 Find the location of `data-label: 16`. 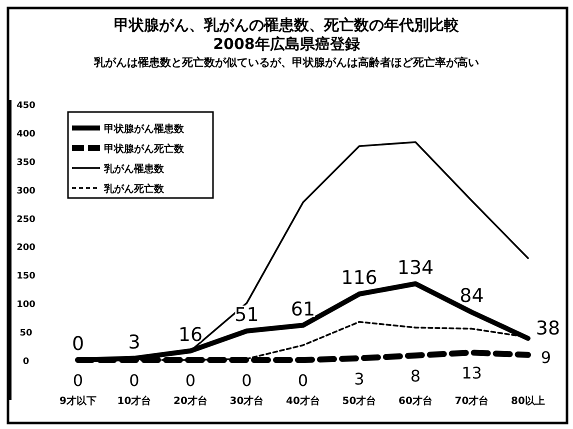

data-label: 16 is located at coordinates (190, 335).